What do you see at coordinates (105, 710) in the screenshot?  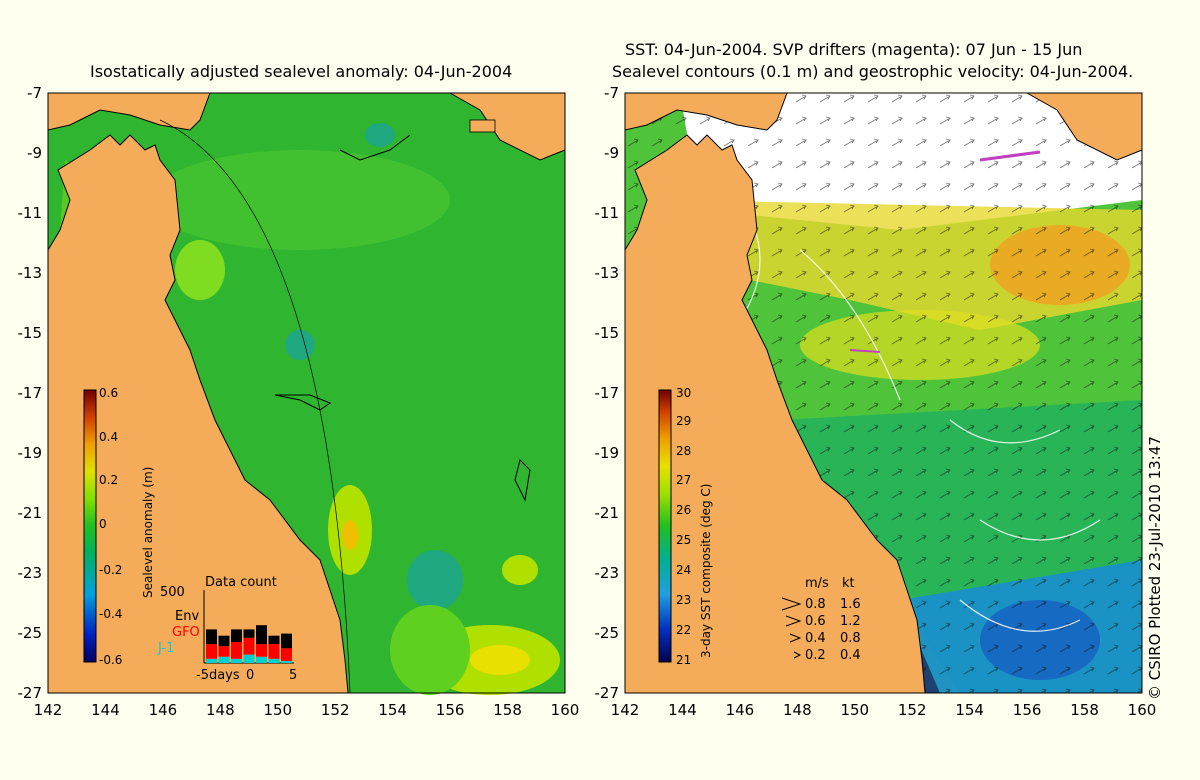 I see `lon-tick-label: 144` at bounding box center [105, 710].